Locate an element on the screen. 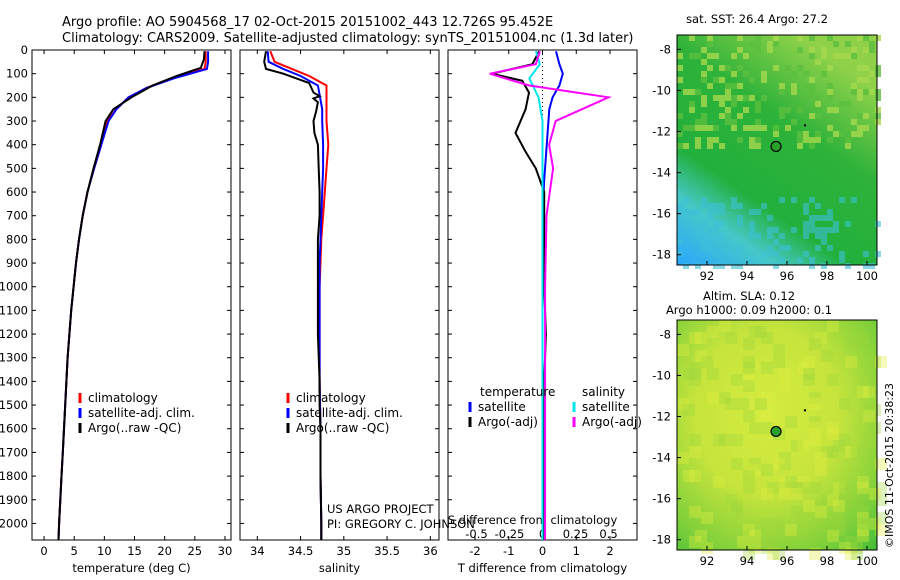 The height and width of the screenshot is (580, 900). sla_map-xtick-label: 98 is located at coordinates (827, 561).